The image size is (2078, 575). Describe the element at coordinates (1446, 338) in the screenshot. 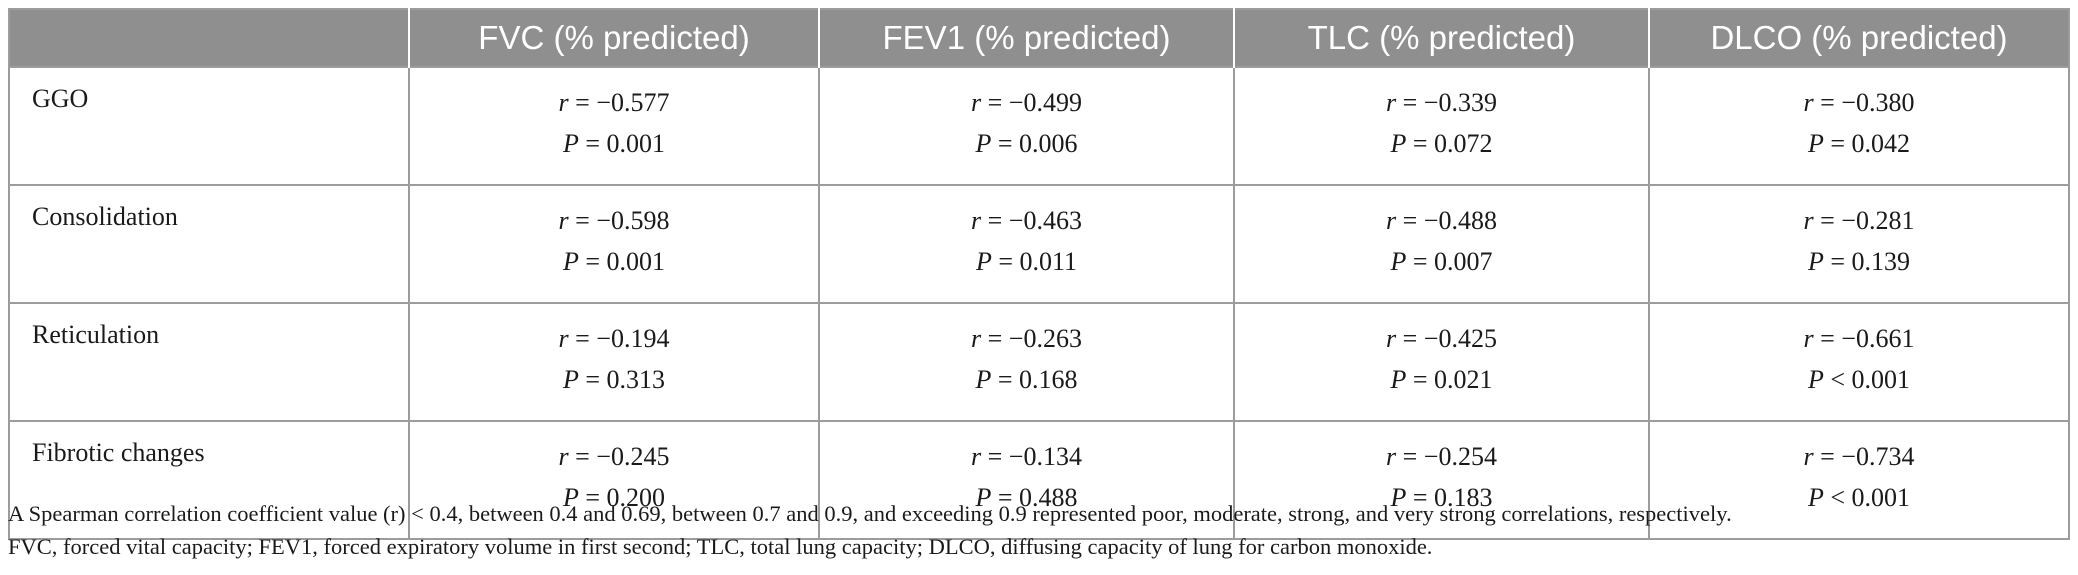

I see `r-value: = −0.425` at that location.